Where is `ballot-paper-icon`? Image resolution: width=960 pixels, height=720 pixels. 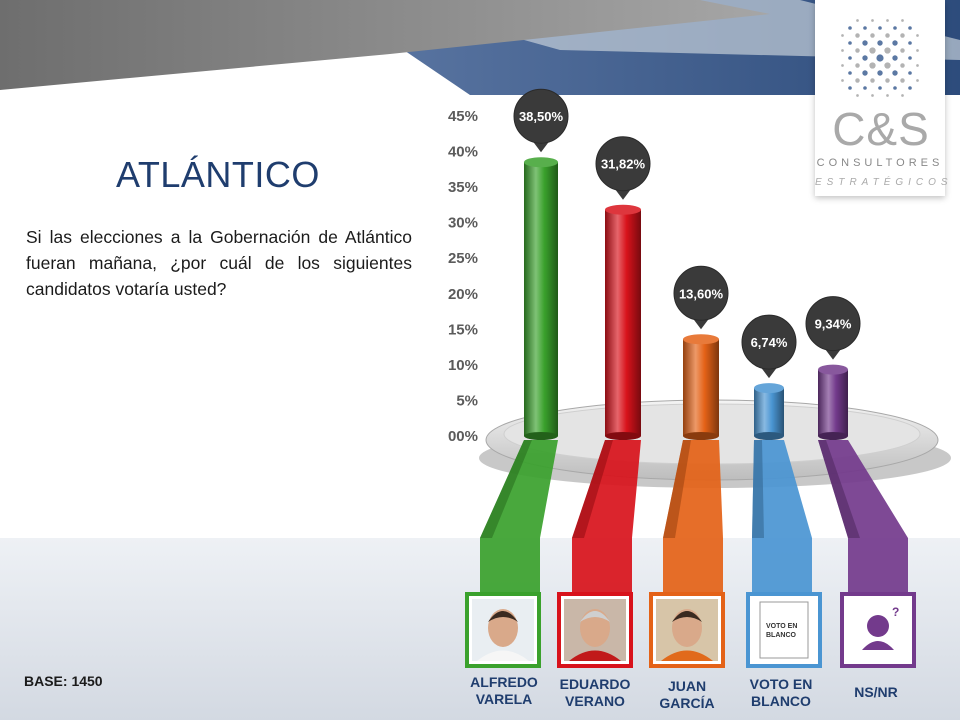 ballot-paper-icon is located at coordinates (784, 630).